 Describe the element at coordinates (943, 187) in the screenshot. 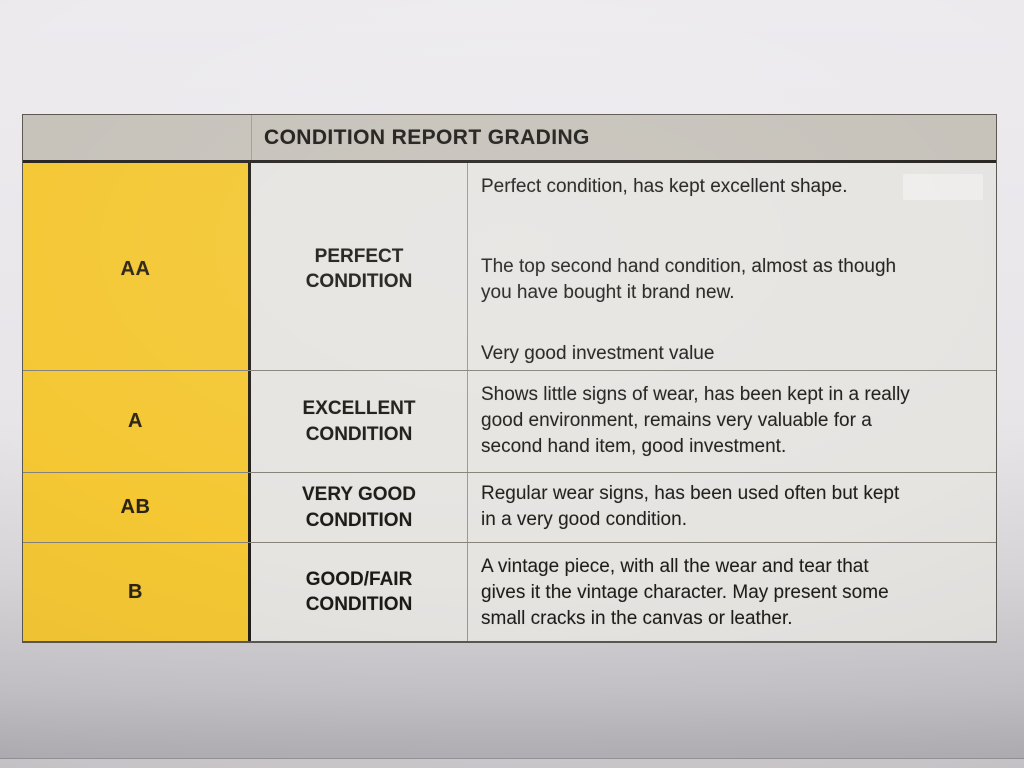

I see `whiteout-correction-patch` at that location.